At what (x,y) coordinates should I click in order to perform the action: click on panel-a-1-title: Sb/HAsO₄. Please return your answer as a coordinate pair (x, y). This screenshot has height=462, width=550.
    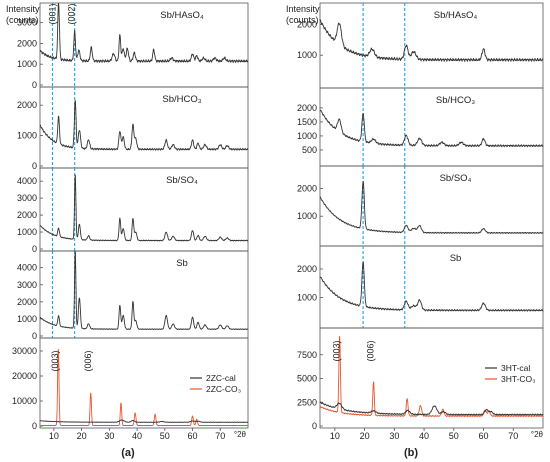
    Looking at the image, I should click on (182, 15).